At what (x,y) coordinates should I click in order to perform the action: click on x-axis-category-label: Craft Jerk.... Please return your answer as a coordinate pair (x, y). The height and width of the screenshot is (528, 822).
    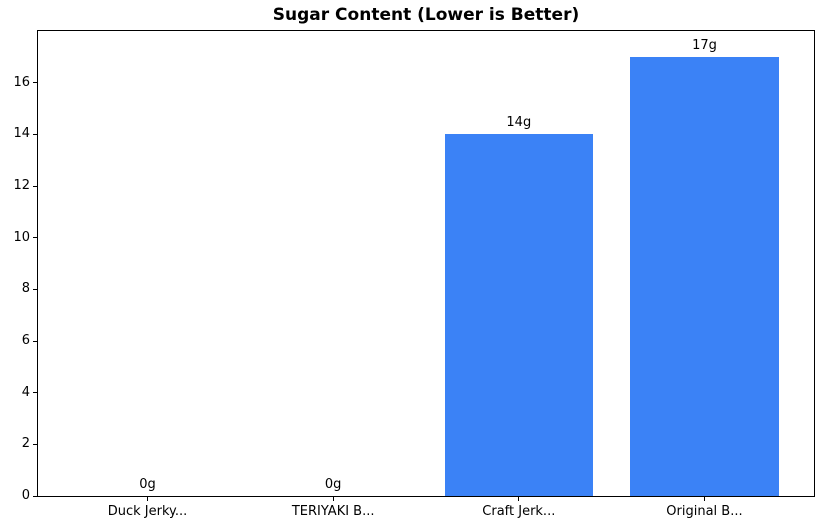
    Looking at the image, I should click on (519, 511).